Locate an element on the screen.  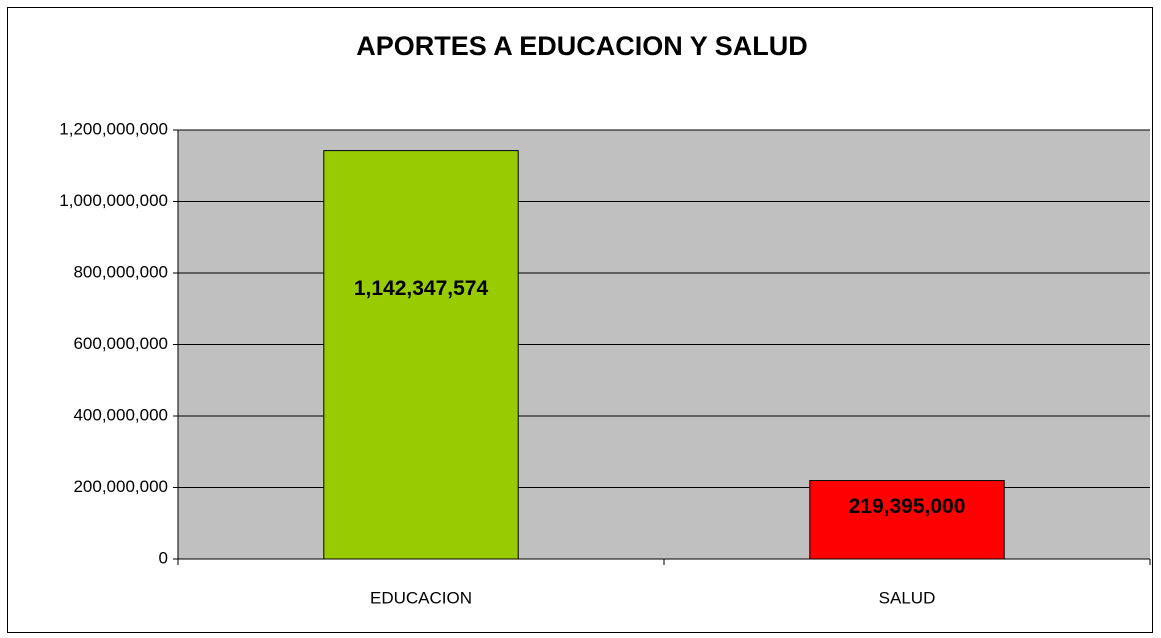
y-tick-label: 600,000,000 is located at coordinates (120, 343).